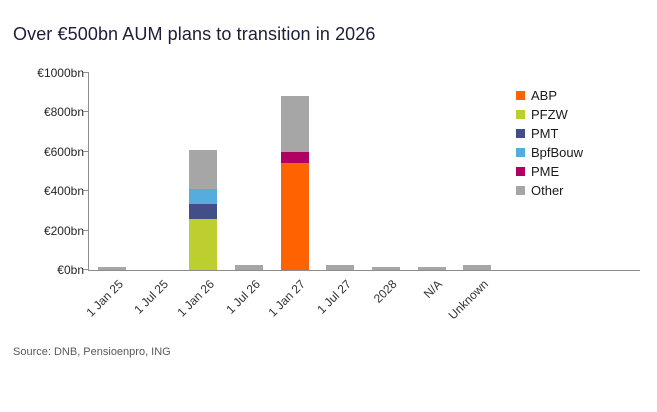 The height and width of the screenshot is (412, 657). Describe the element at coordinates (104, 298) in the screenshot. I see `x-tick-label: 1 Jan 25` at that location.